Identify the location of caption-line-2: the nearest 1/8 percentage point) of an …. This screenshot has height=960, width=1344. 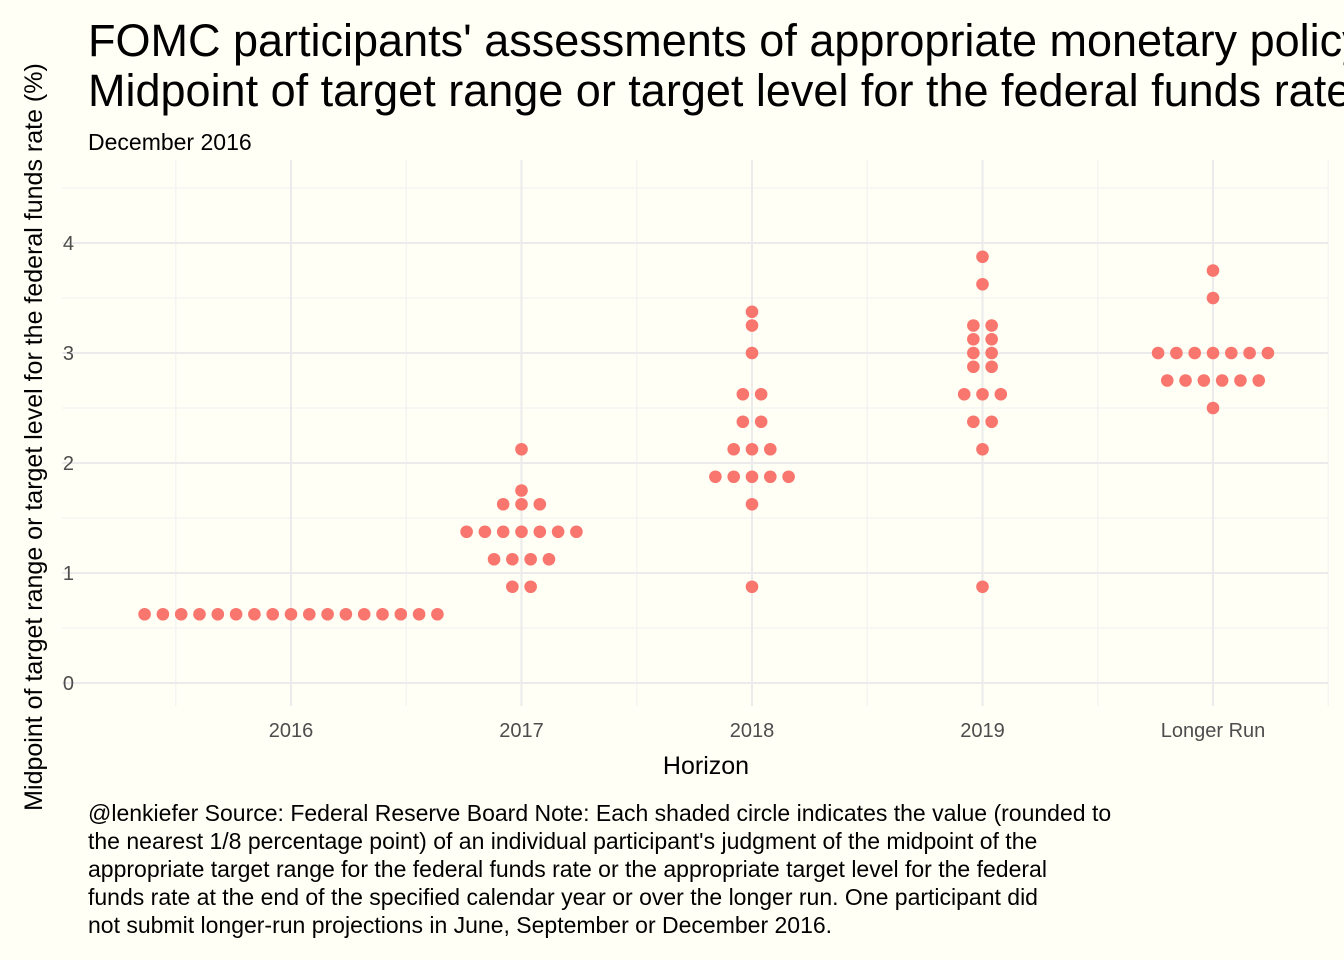
(562, 841).